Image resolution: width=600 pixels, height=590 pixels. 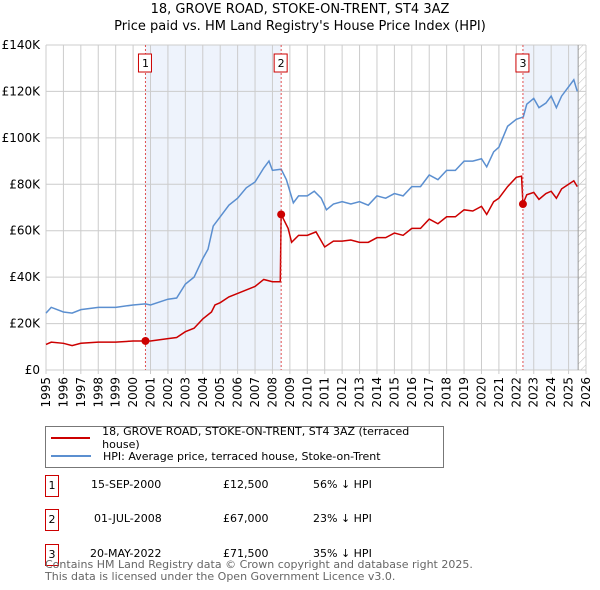 I want to click on x-tick-label: 2013, so click(x=360, y=392).